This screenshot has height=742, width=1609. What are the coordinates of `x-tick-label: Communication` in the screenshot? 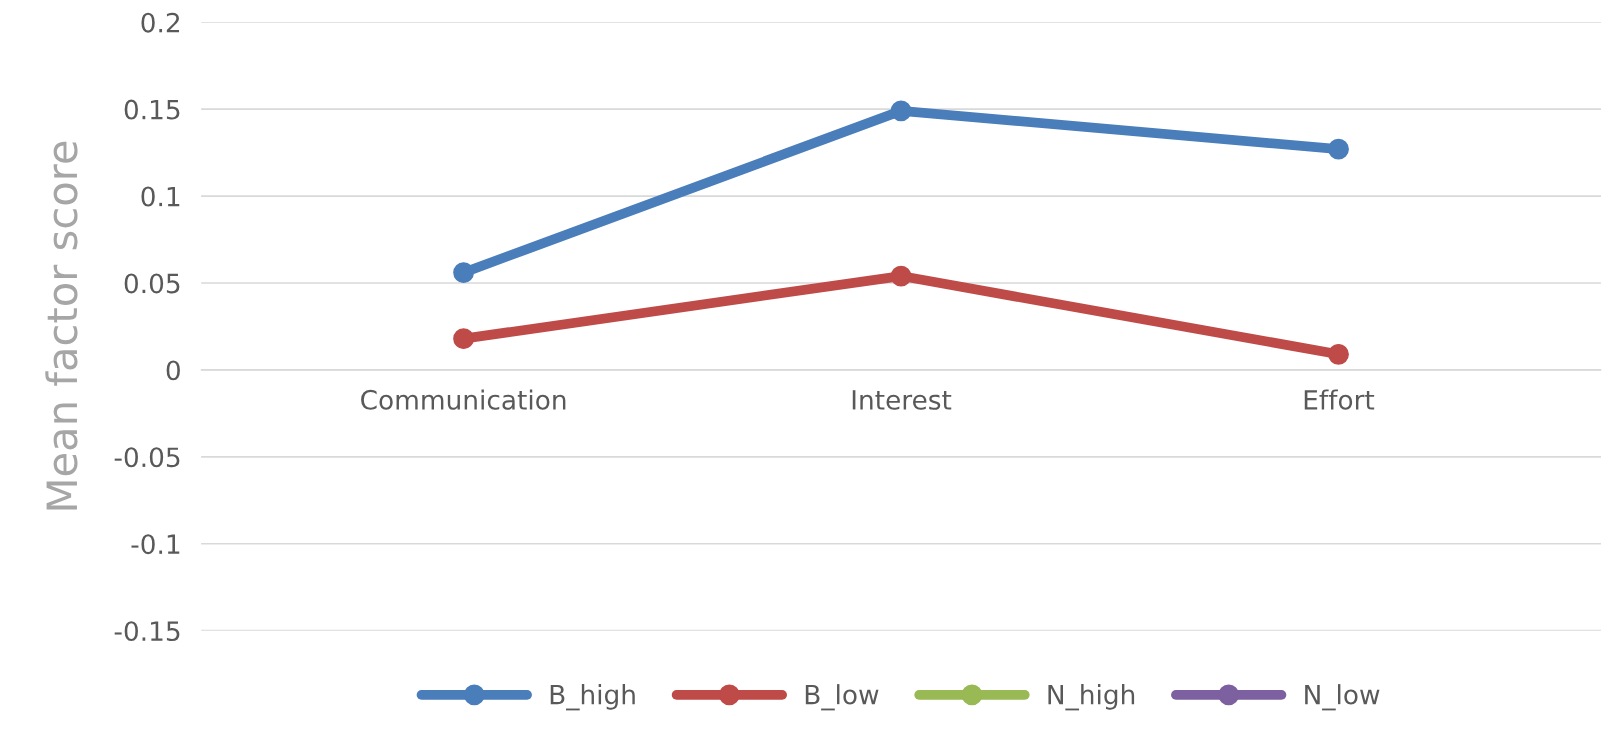 It's located at (463, 399).